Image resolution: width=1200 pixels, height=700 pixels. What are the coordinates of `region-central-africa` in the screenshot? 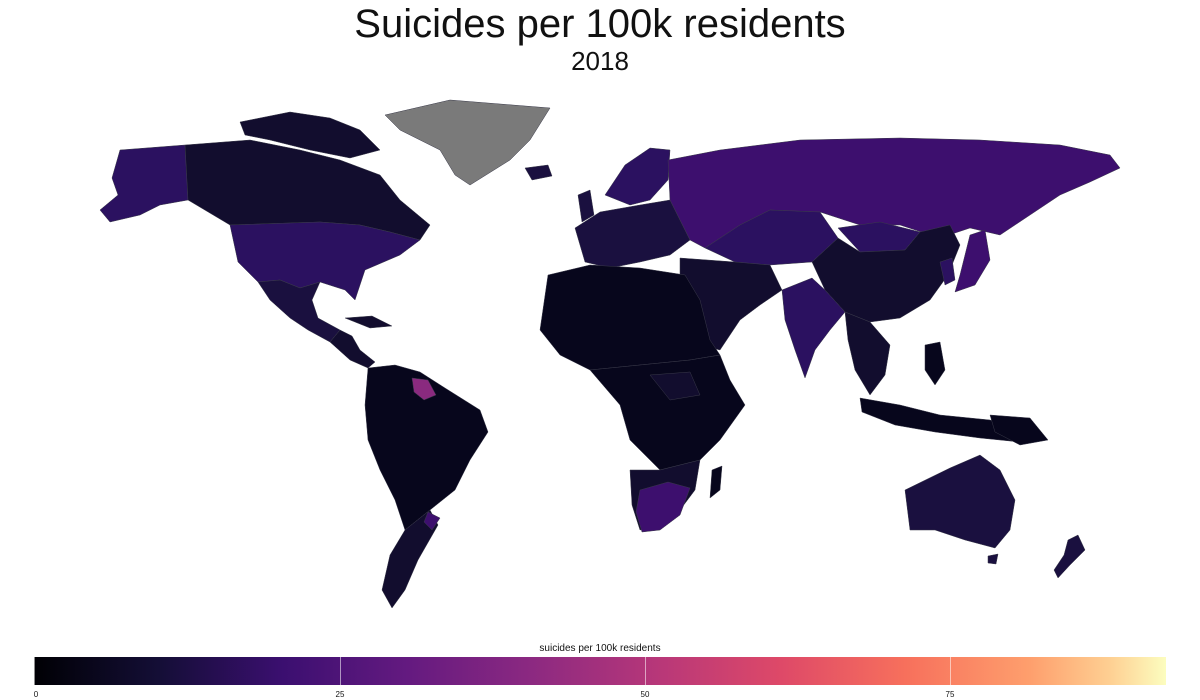 It's located at (667, 412).